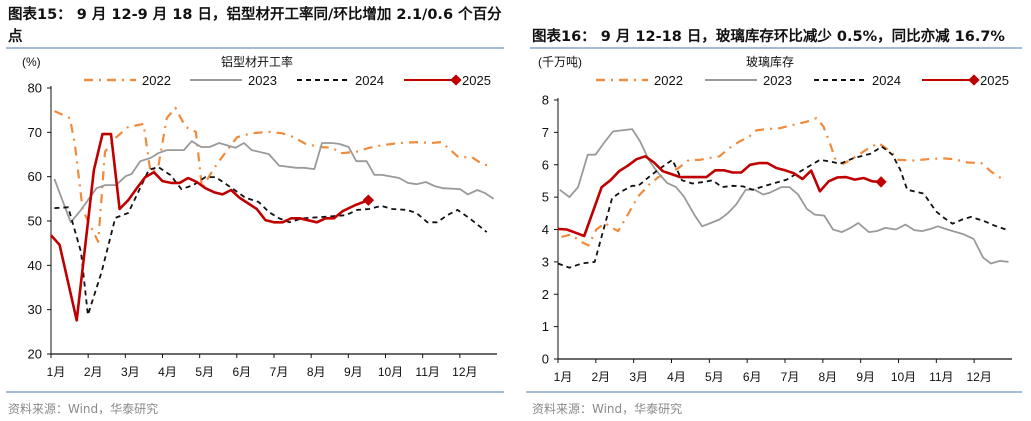  What do you see at coordinates (545, 100) in the screenshot?
I see `y-tick-label: 8` at bounding box center [545, 100].